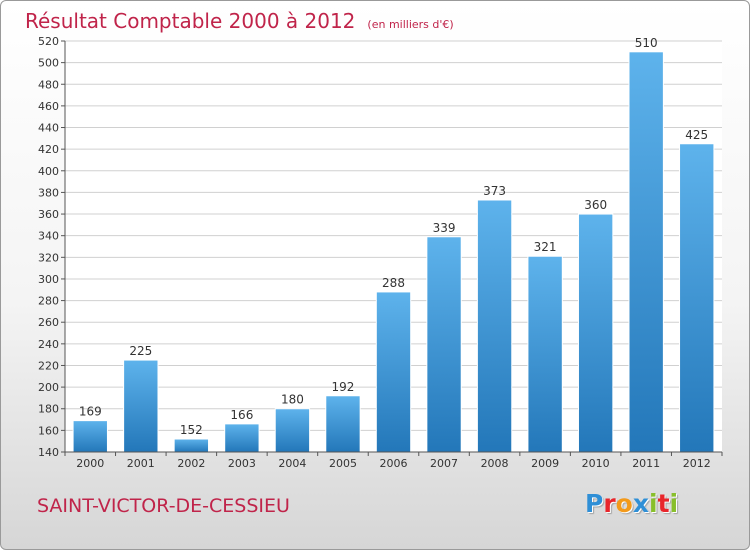 The width and height of the screenshot is (750, 550). Describe the element at coordinates (48, 322) in the screenshot. I see `y-tick-label: 260` at that location.